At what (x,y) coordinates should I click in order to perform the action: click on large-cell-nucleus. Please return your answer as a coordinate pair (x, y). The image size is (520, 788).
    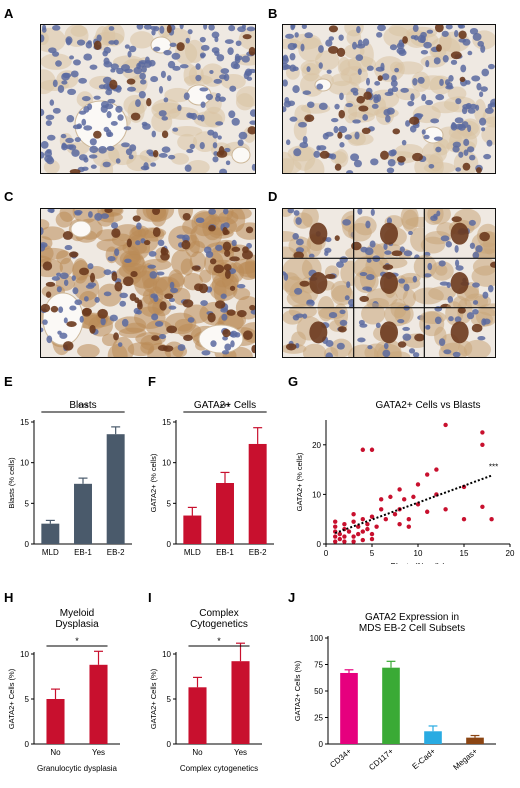
    Looking at the image, I should click on (318, 332).